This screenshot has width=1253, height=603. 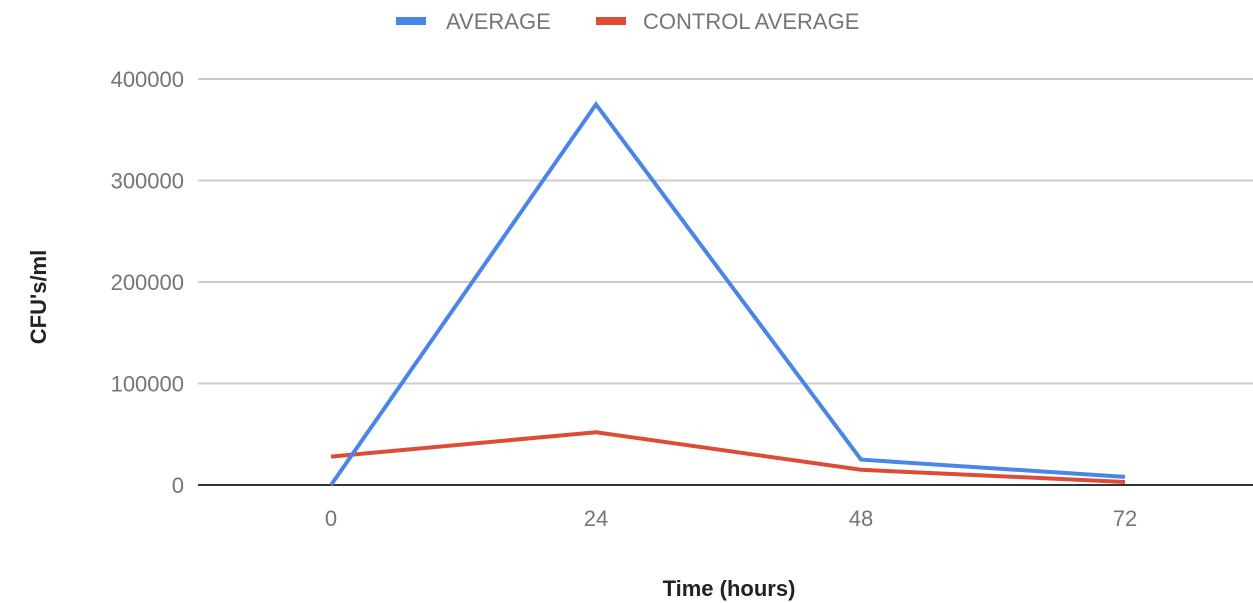 What do you see at coordinates (627, 21) in the screenshot?
I see `legend: AVERAGE CONTROL AVERAGE` at bounding box center [627, 21].